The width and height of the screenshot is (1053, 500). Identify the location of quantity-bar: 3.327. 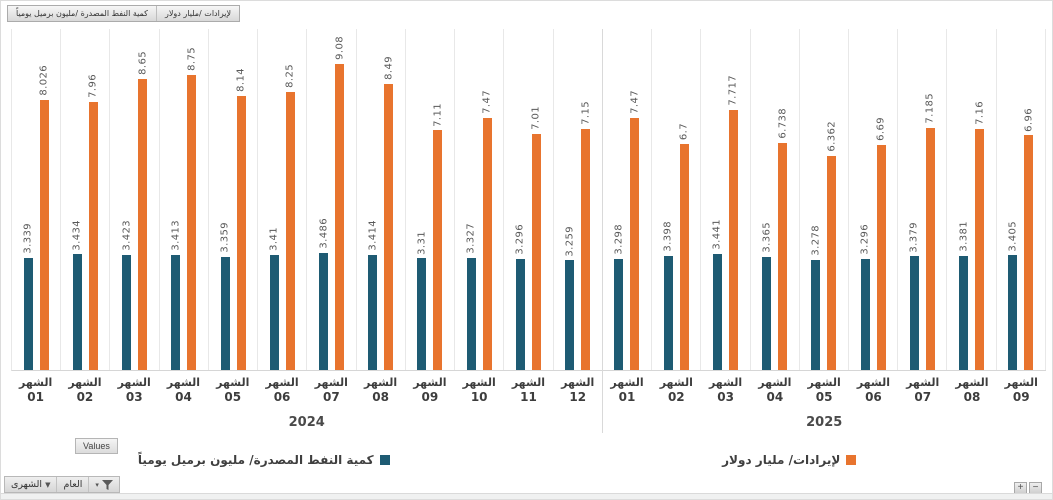
(471, 296).